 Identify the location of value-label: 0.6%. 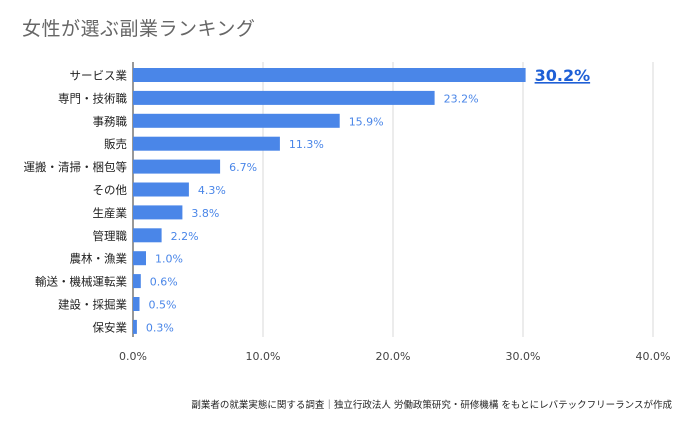
(164, 282).